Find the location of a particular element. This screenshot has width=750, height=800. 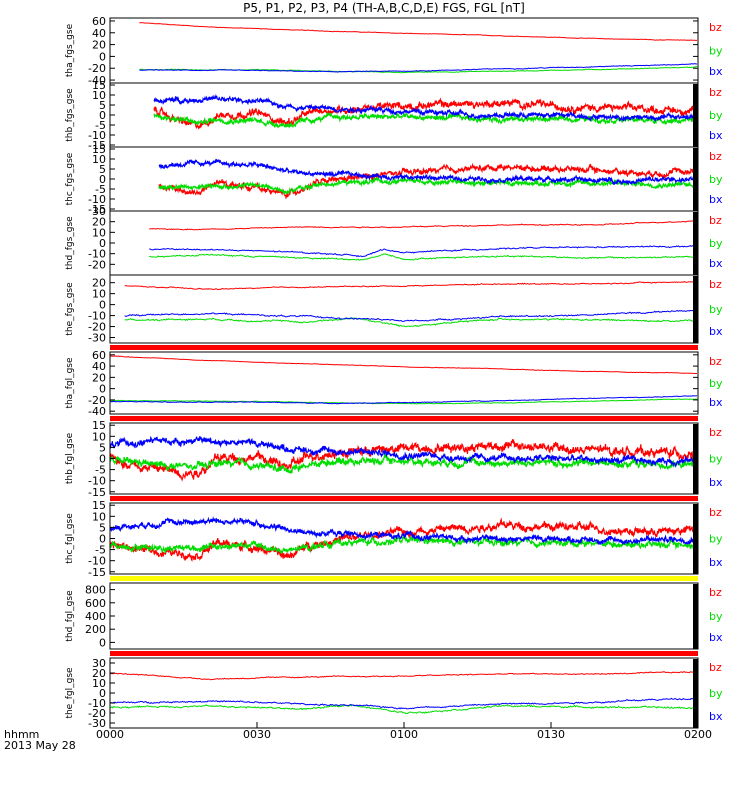

panel-frame is located at coordinates (404, 693).